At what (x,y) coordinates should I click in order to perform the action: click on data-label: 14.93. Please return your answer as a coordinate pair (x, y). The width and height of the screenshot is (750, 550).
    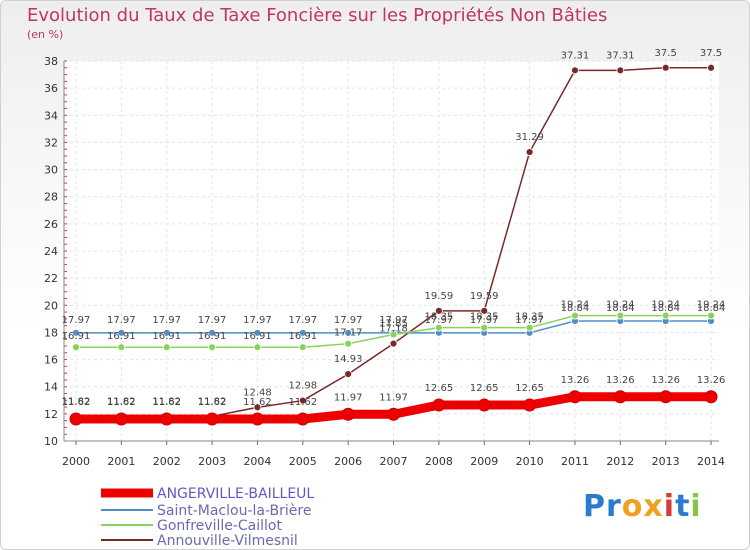
    Looking at the image, I should click on (348, 359).